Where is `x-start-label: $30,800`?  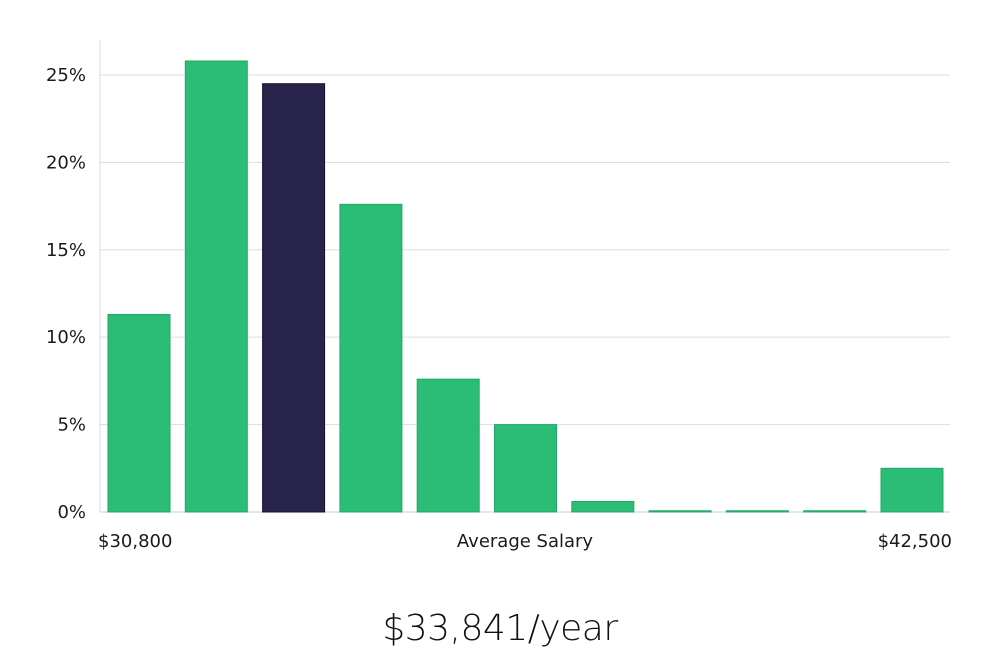 x-start-label: $30,800 is located at coordinates (135, 541).